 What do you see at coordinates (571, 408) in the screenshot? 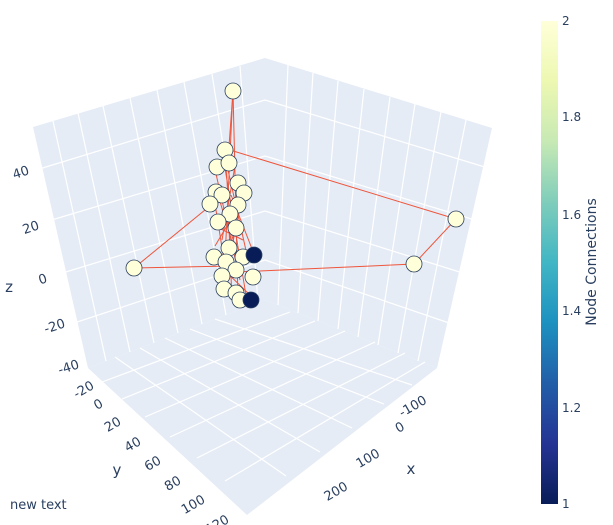
I see `colorbar-tick-label: 1.2` at bounding box center [571, 408].